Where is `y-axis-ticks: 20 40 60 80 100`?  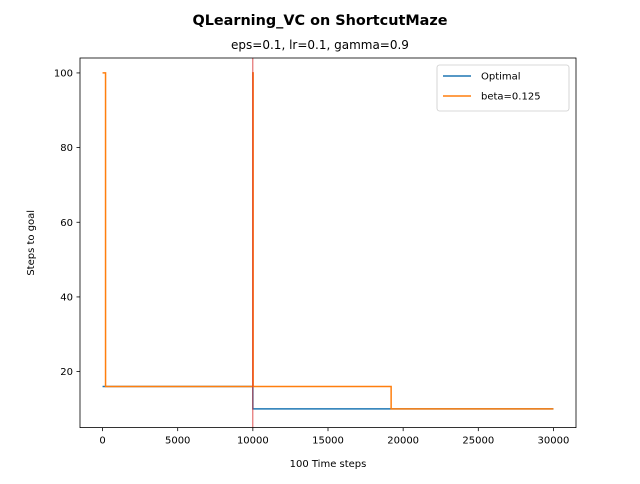
y-axis-ticks: 20 40 60 80 100 is located at coordinates (67, 223).